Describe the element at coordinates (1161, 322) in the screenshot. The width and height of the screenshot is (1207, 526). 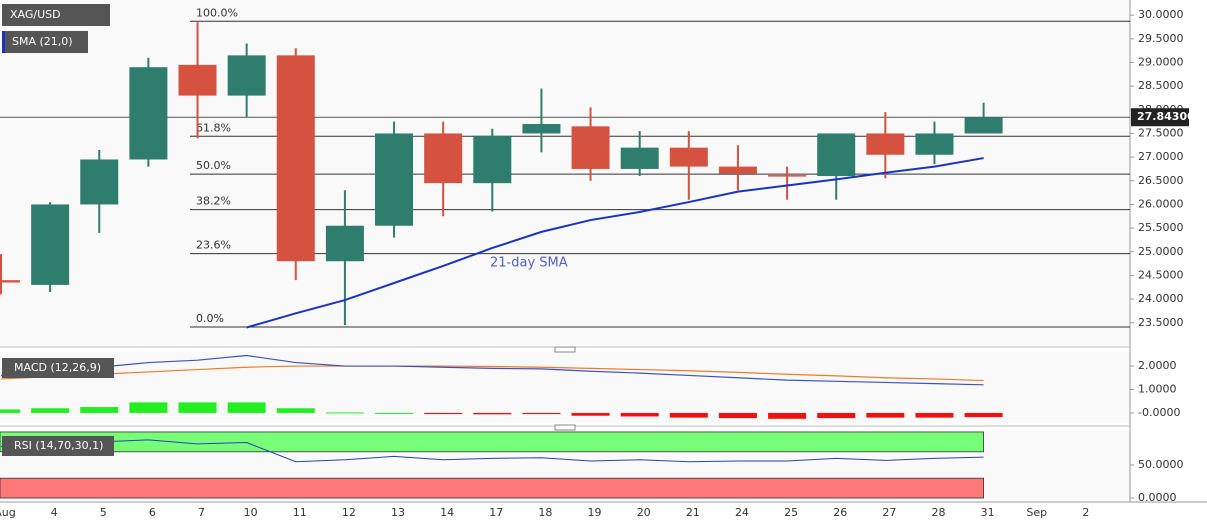
I see `y-tick-label: 23.5000` at that location.